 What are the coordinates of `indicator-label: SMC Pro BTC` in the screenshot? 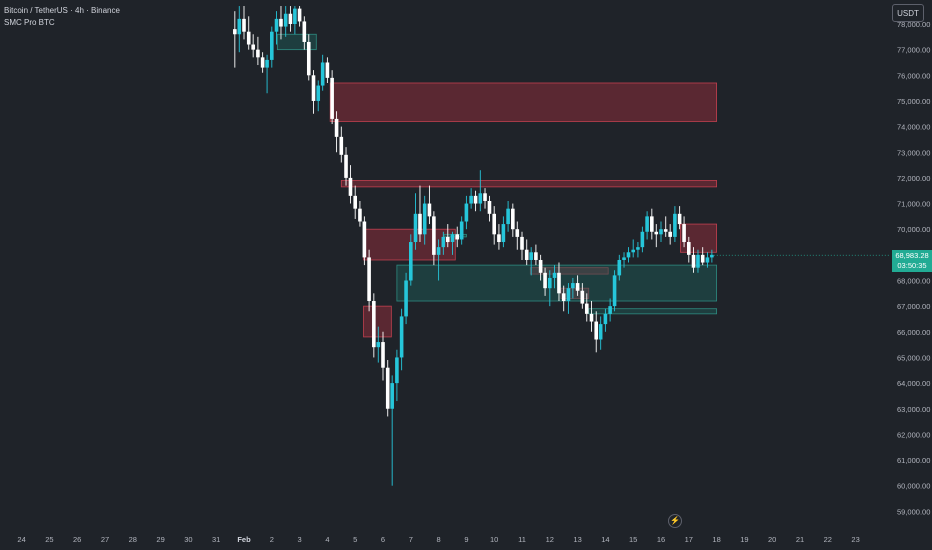 It's located at (29, 22).